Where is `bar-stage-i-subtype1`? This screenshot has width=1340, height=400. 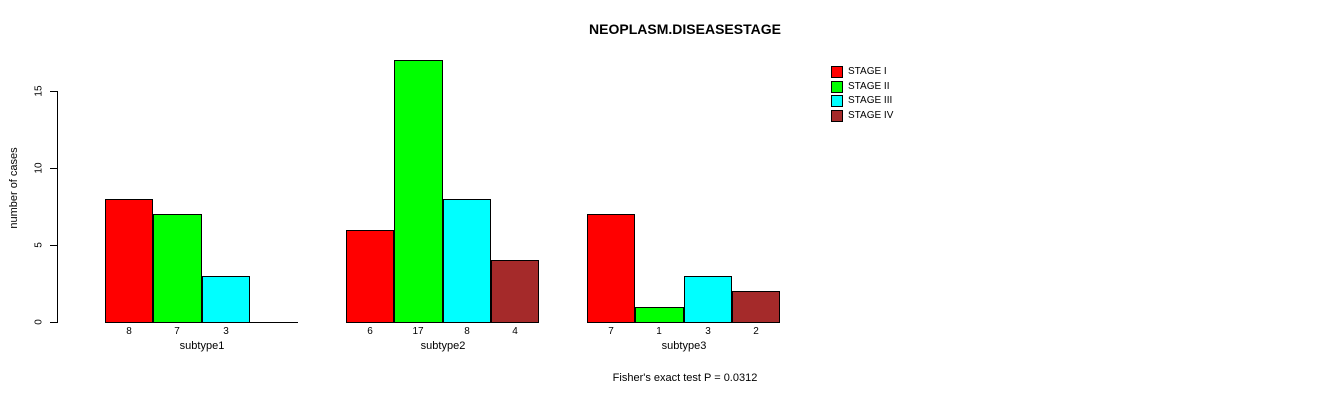
bar-stage-i-subtype1 is located at coordinates (129, 261).